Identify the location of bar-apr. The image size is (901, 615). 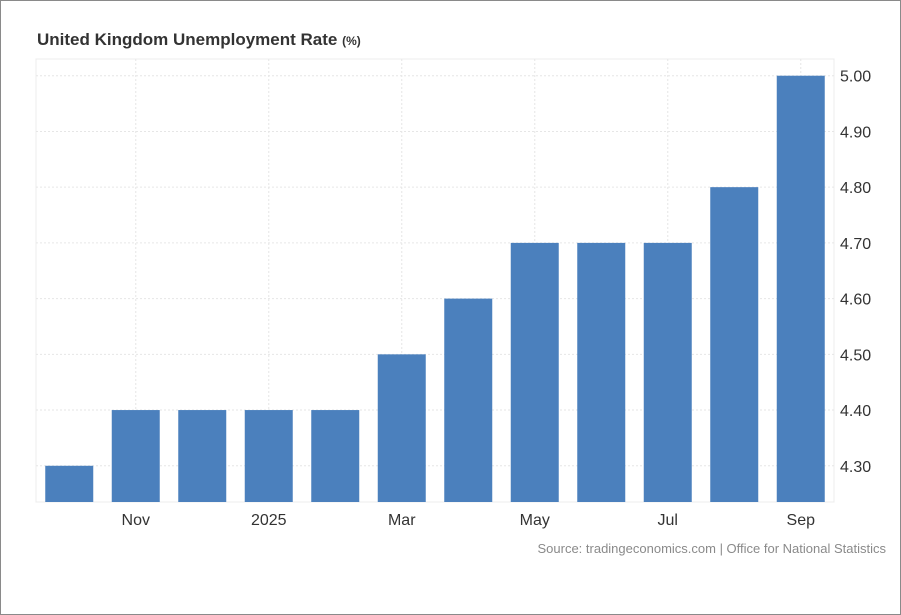
(468, 400).